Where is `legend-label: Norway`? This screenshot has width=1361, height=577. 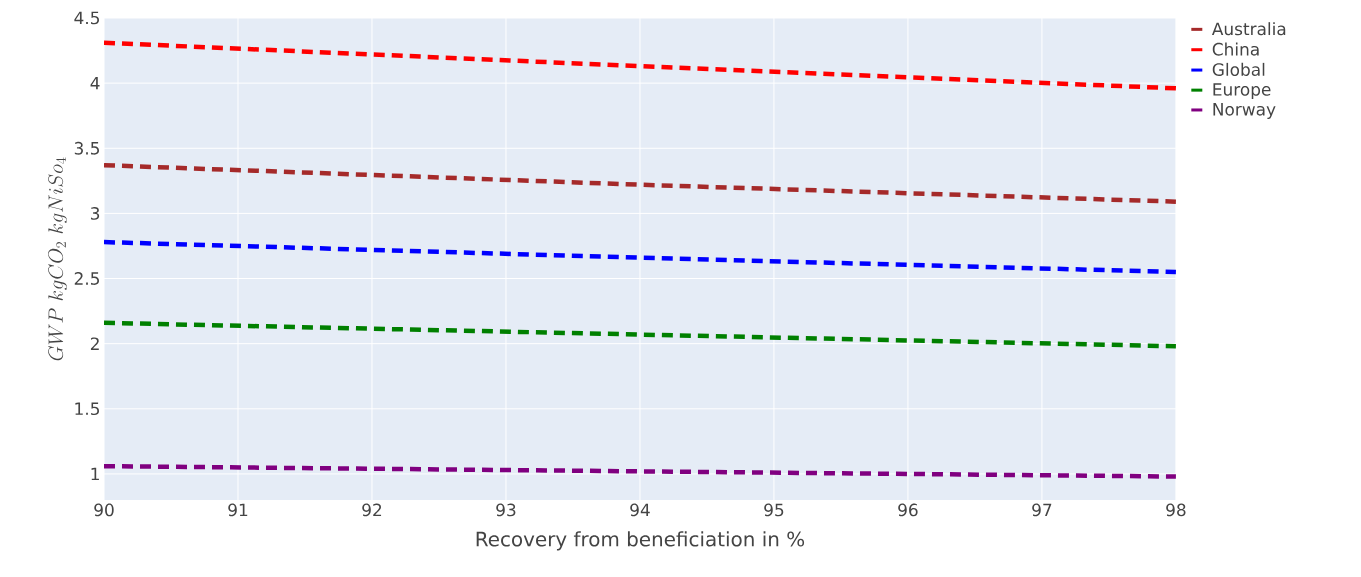
legend-label: Norway is located at coordinates (1244, 111).